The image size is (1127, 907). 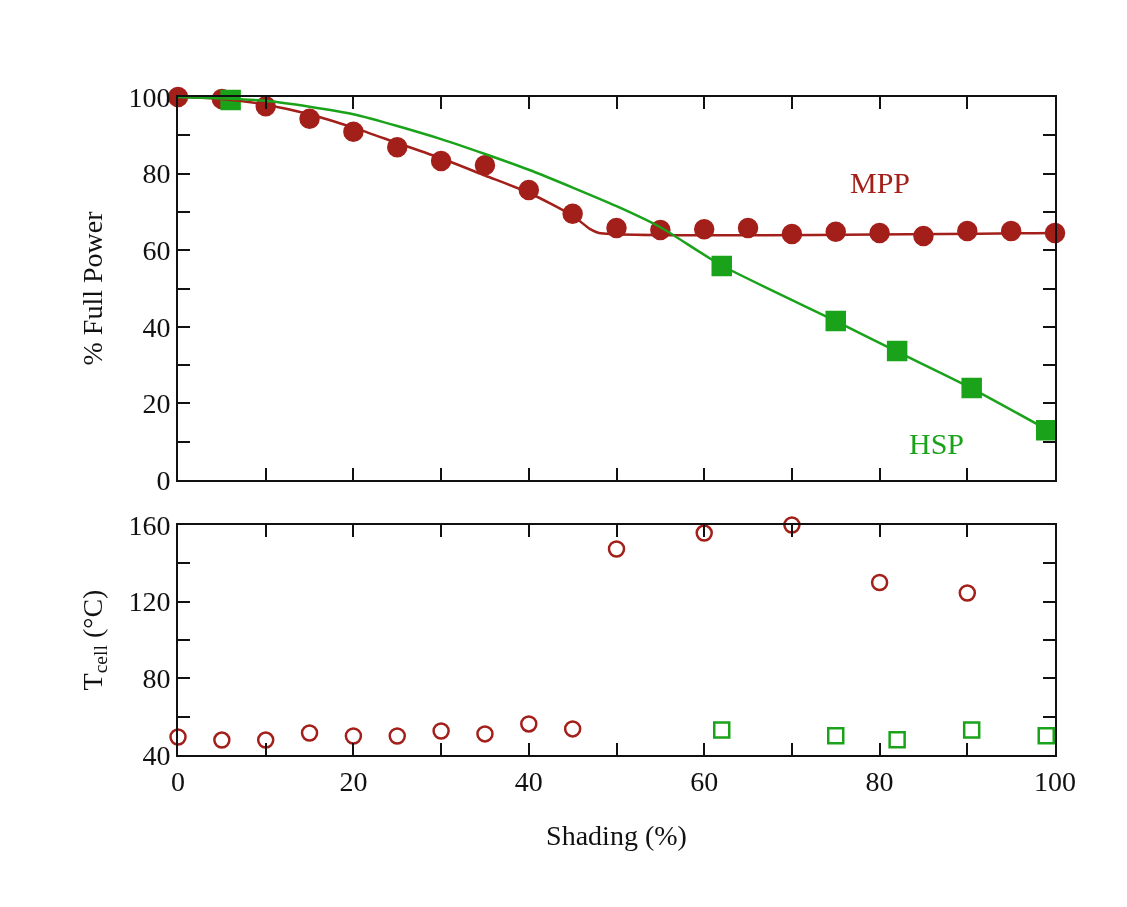 I want to click on x-axis-title: Shading (%), so click(x=616, y=836).